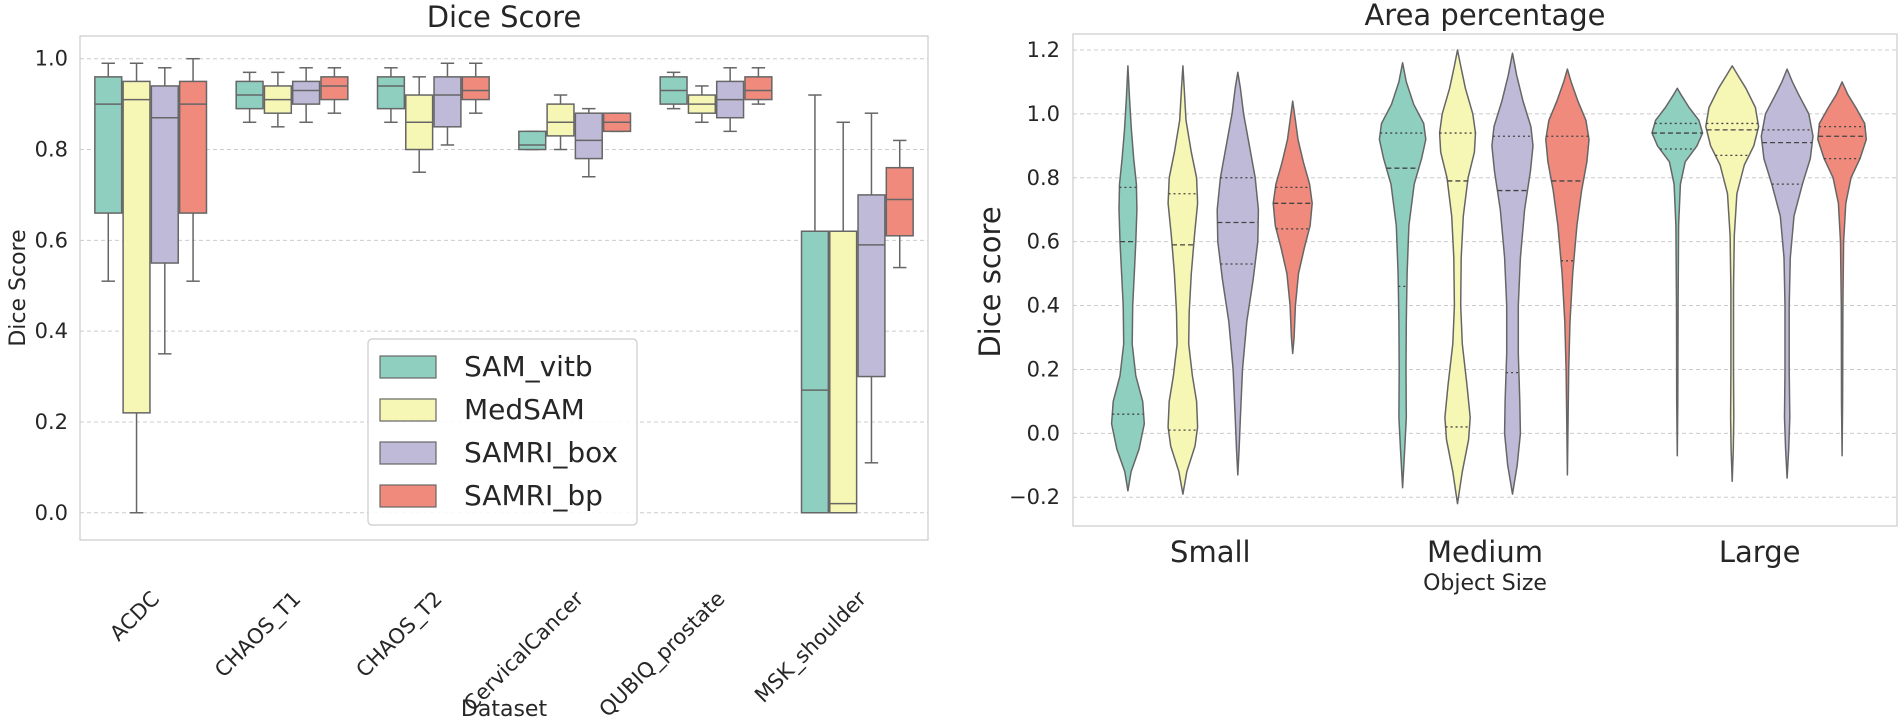  What do you see at coordinates (278, 99) in the screenshot?
I see `box-medsam-chaos-t1` at bounding box center [278, 99].